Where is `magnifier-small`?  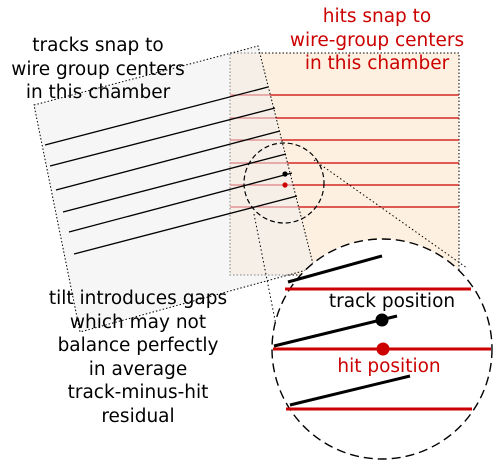
magnifier-small is located at coordinates (284, 183).